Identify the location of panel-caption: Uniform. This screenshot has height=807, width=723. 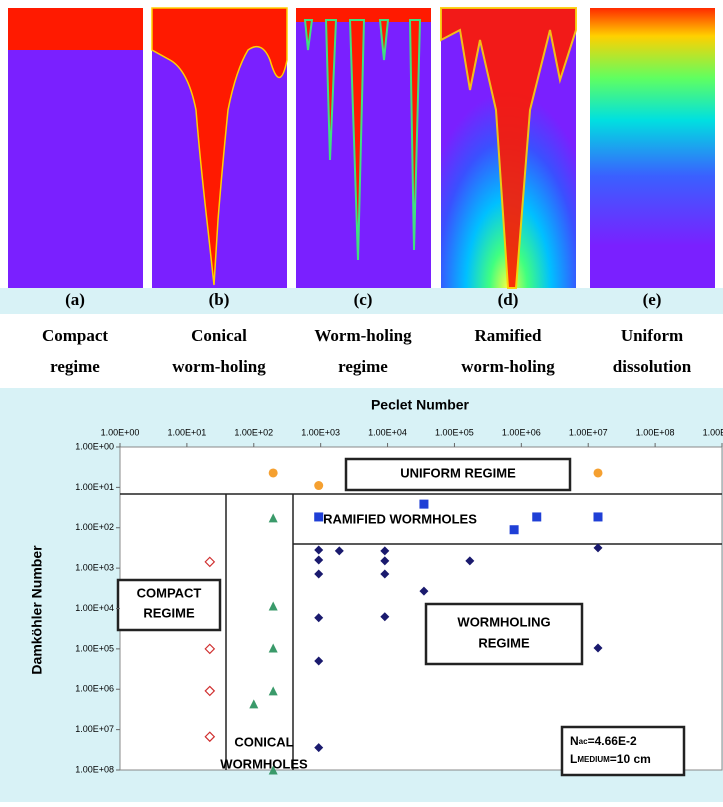
(652, 335).